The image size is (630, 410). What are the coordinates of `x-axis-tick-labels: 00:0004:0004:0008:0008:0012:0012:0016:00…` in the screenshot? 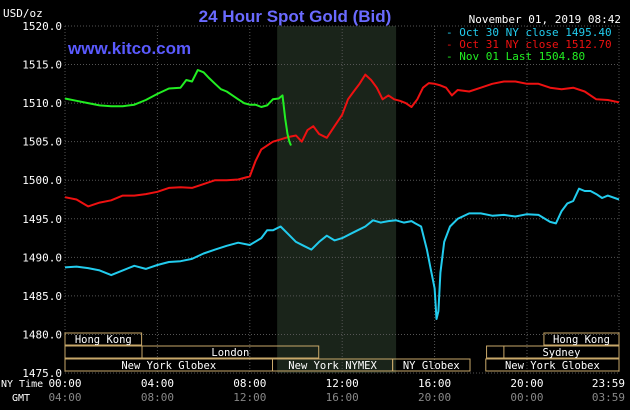 It's located at (336, 390).